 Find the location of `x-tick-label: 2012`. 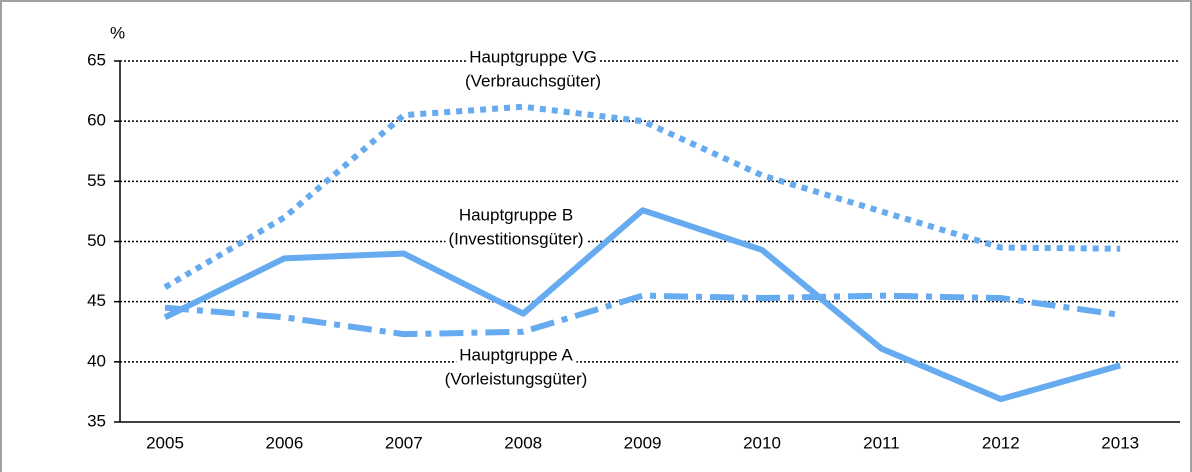

x-tick-label: 2012 is located at coordinates (1001, 442).